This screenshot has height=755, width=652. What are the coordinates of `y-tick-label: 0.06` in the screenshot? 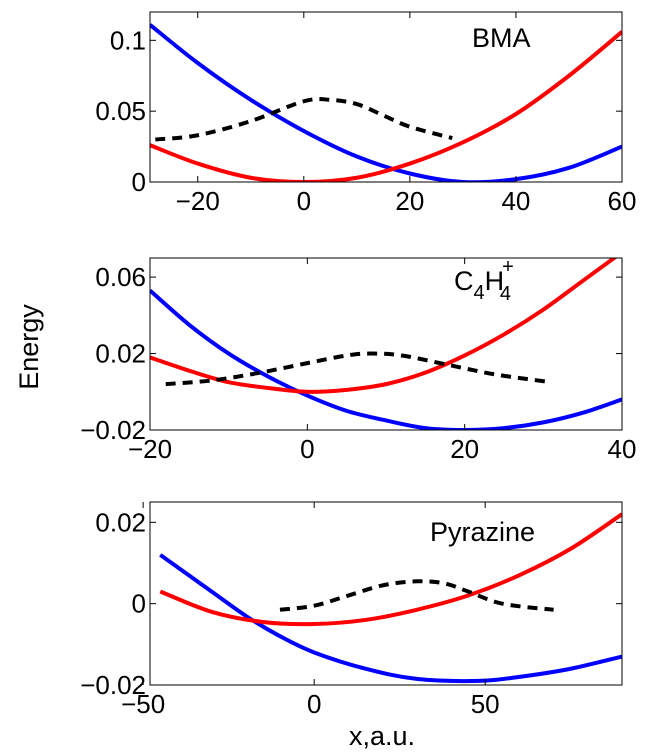 It's located at (120, 277).